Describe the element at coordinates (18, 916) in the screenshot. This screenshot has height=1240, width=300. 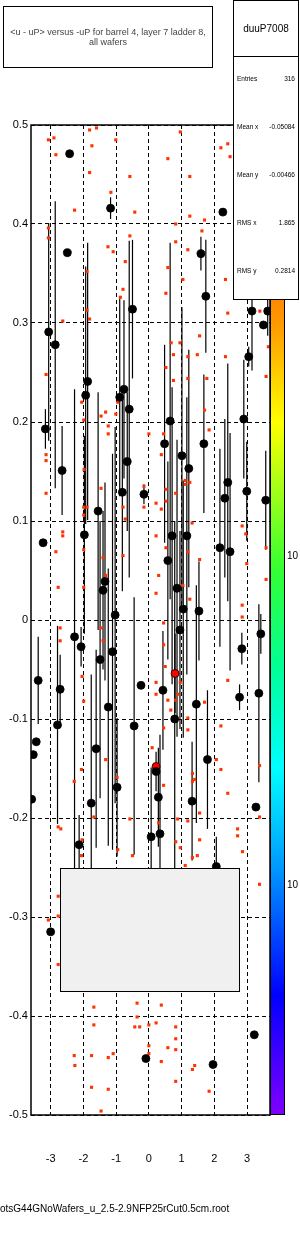
I see `y-tick-label: -0.3` at that location.